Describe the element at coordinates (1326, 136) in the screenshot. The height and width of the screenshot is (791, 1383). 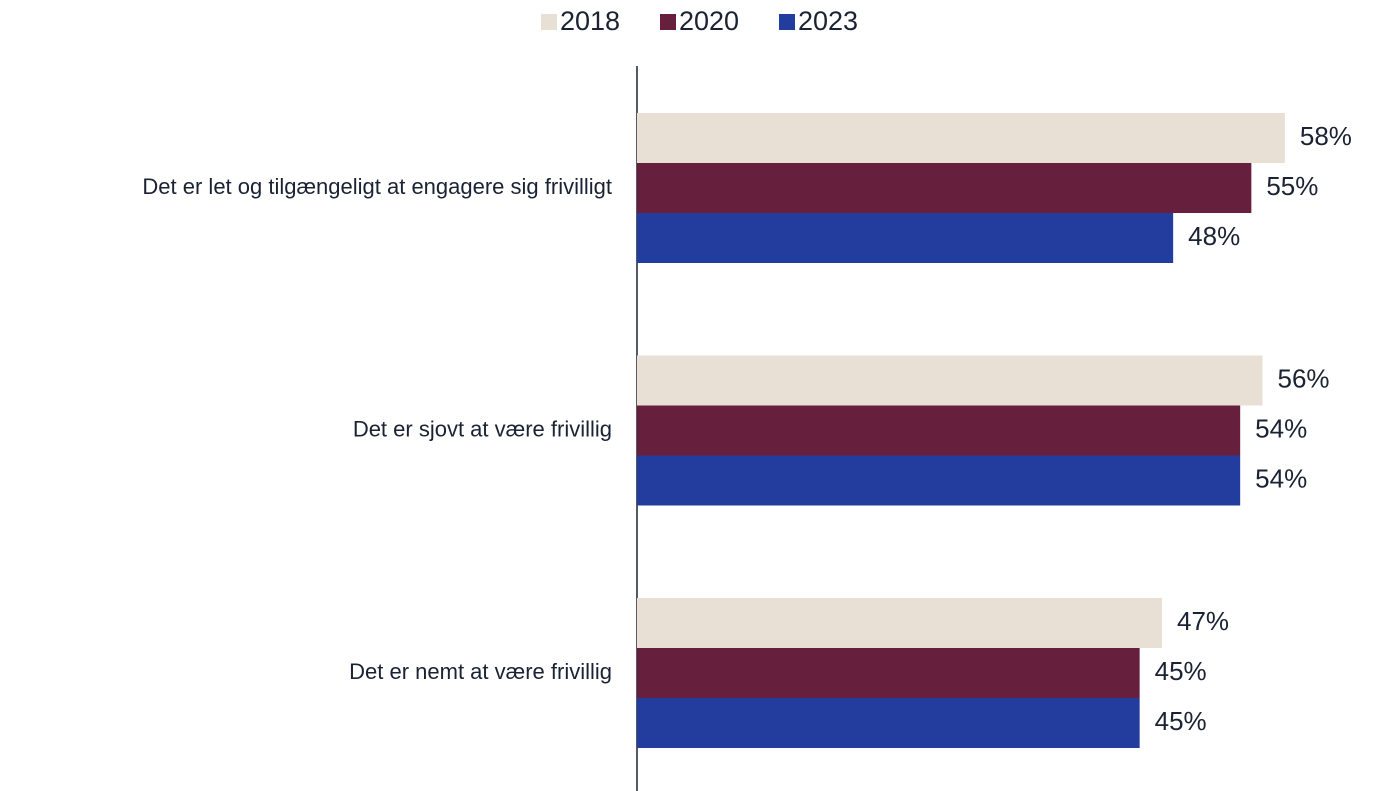
I see `value-label: 58%` at that location.